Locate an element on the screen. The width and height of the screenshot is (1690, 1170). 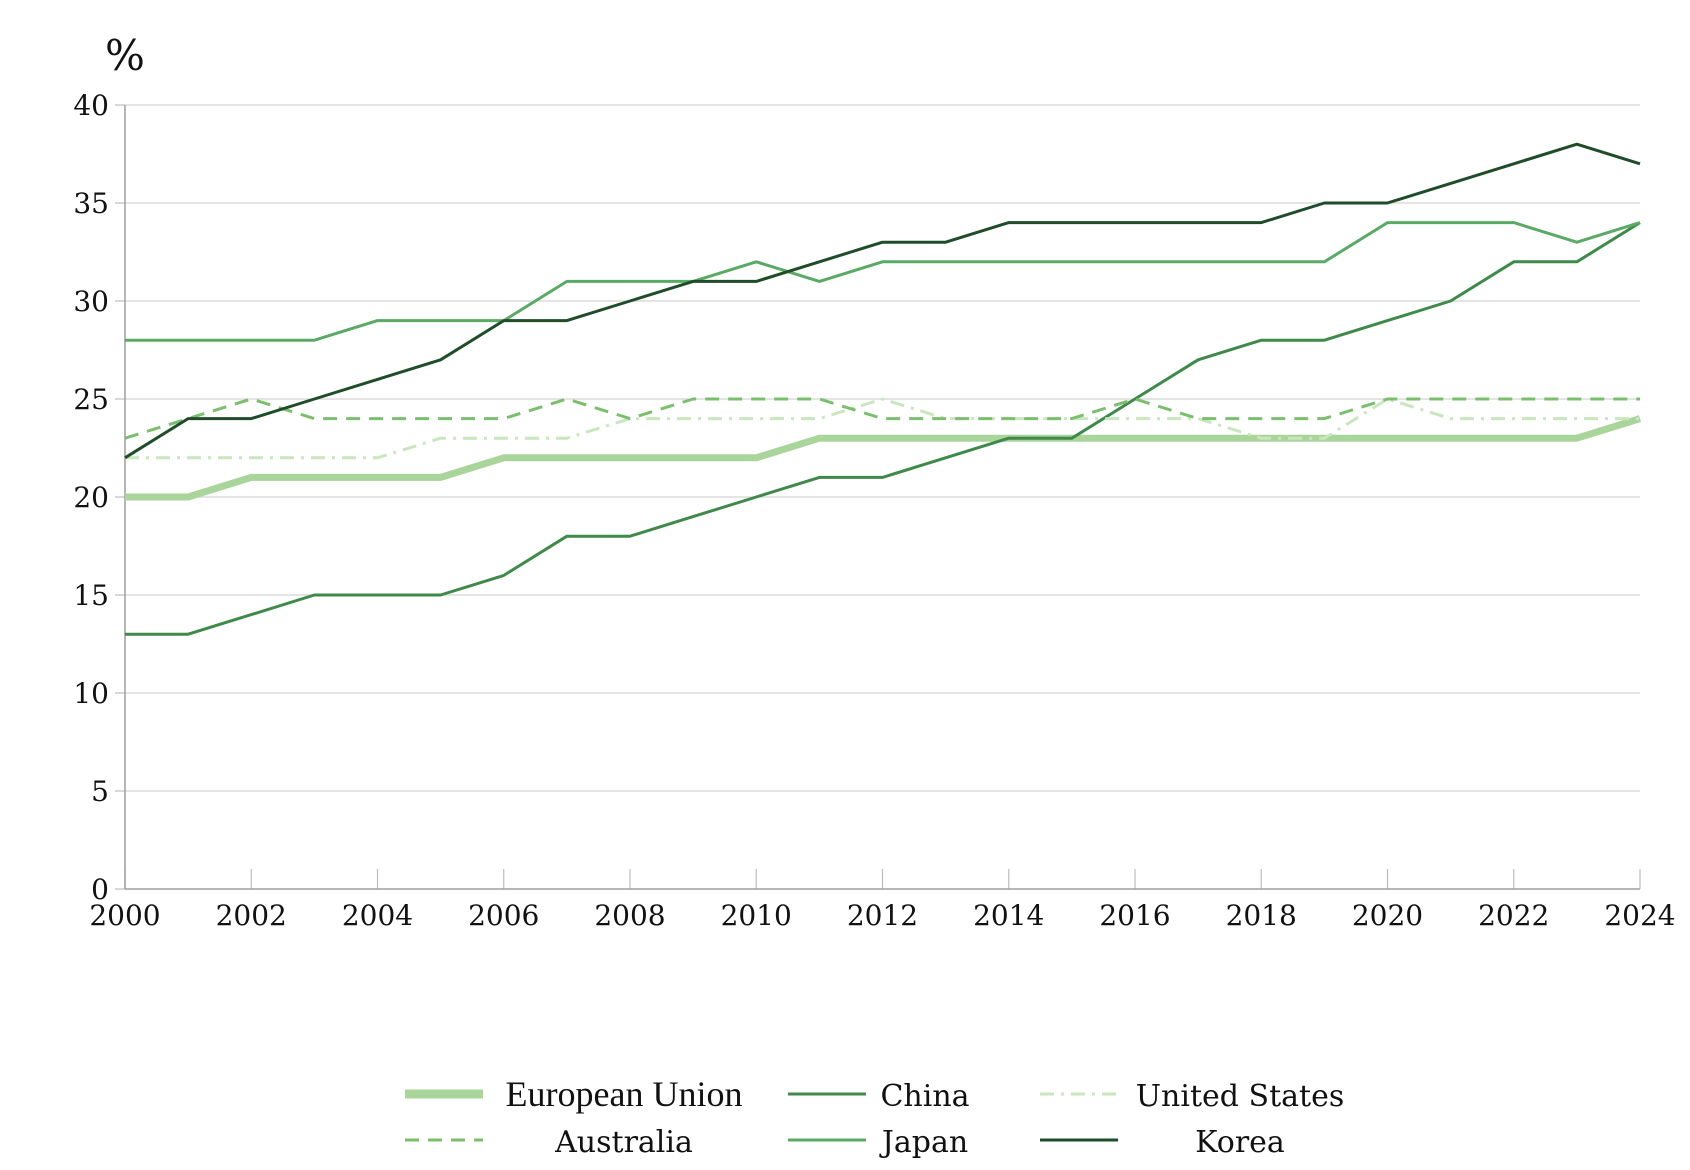
y-tick-label: 5 is located at coordinates (100, 791).